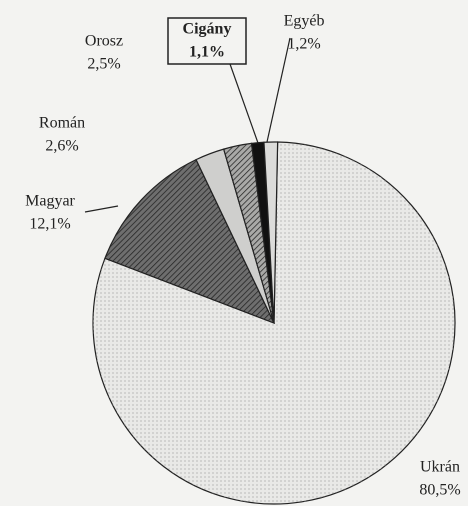  What do you see at coordinates (304, 21) in the screenshot?
I see `slice-label: Egyéb` at bounding box center [304, 21].